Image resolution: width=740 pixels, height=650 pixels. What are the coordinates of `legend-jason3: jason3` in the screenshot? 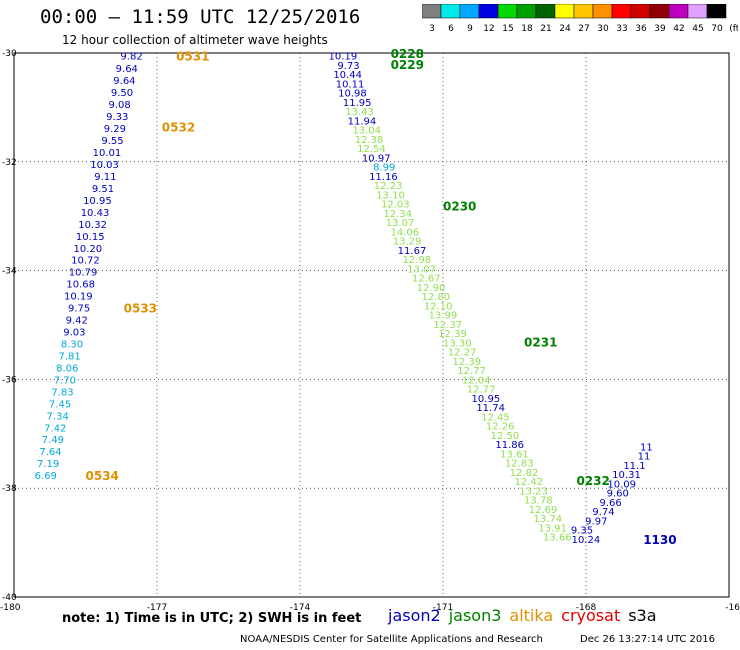 It's located at (475, 615).